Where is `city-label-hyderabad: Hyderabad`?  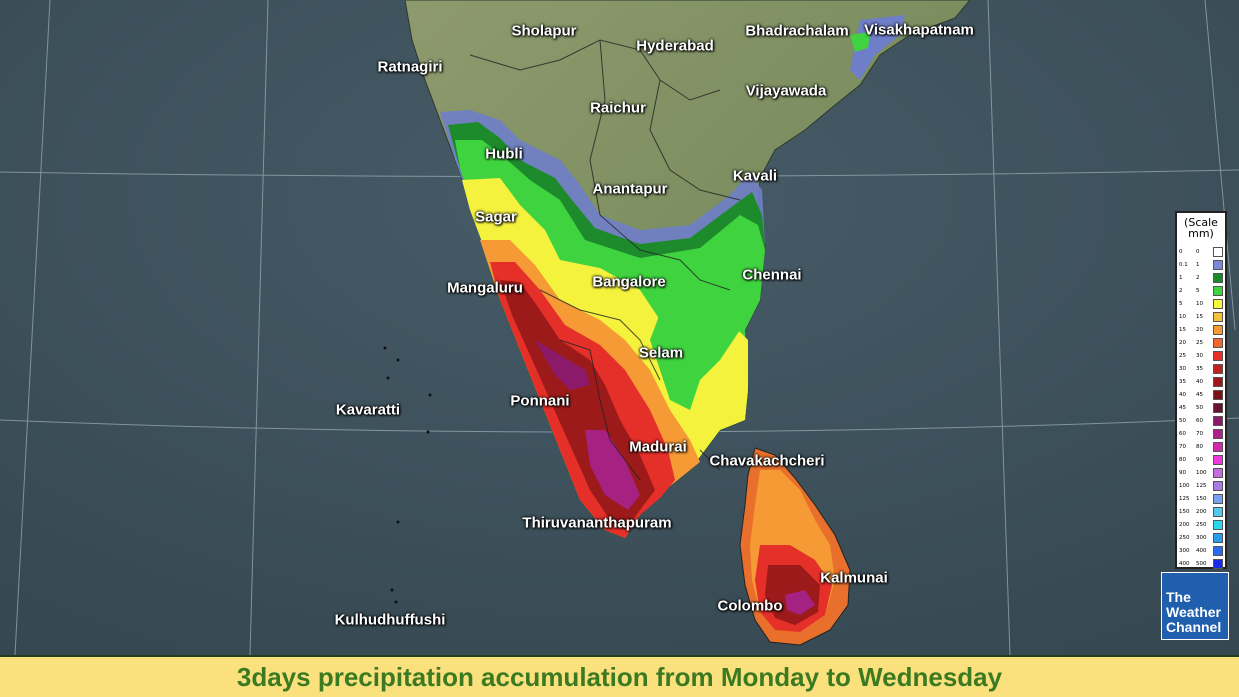
city-label-hyderabad: Hyderabad is located at coordinates (675, 46).